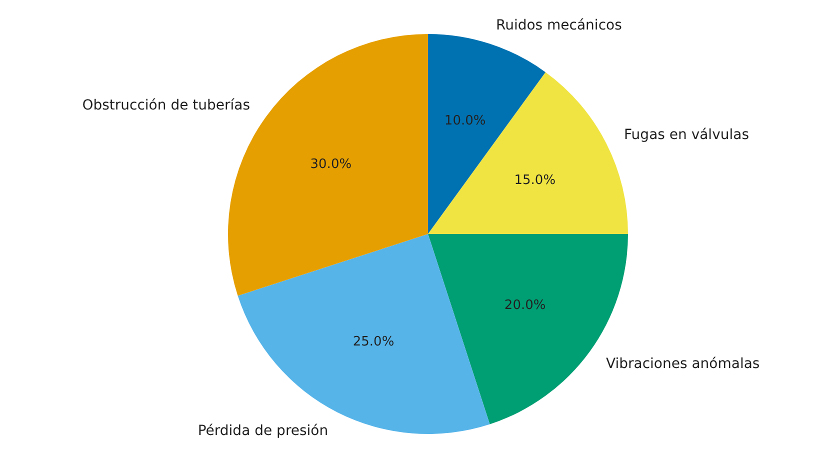 This screenshot has width=828, height=462. Describe the element at coordinates (263, 430) in the screenshot. I see `slice-label: Pérdida de presión` at that location.